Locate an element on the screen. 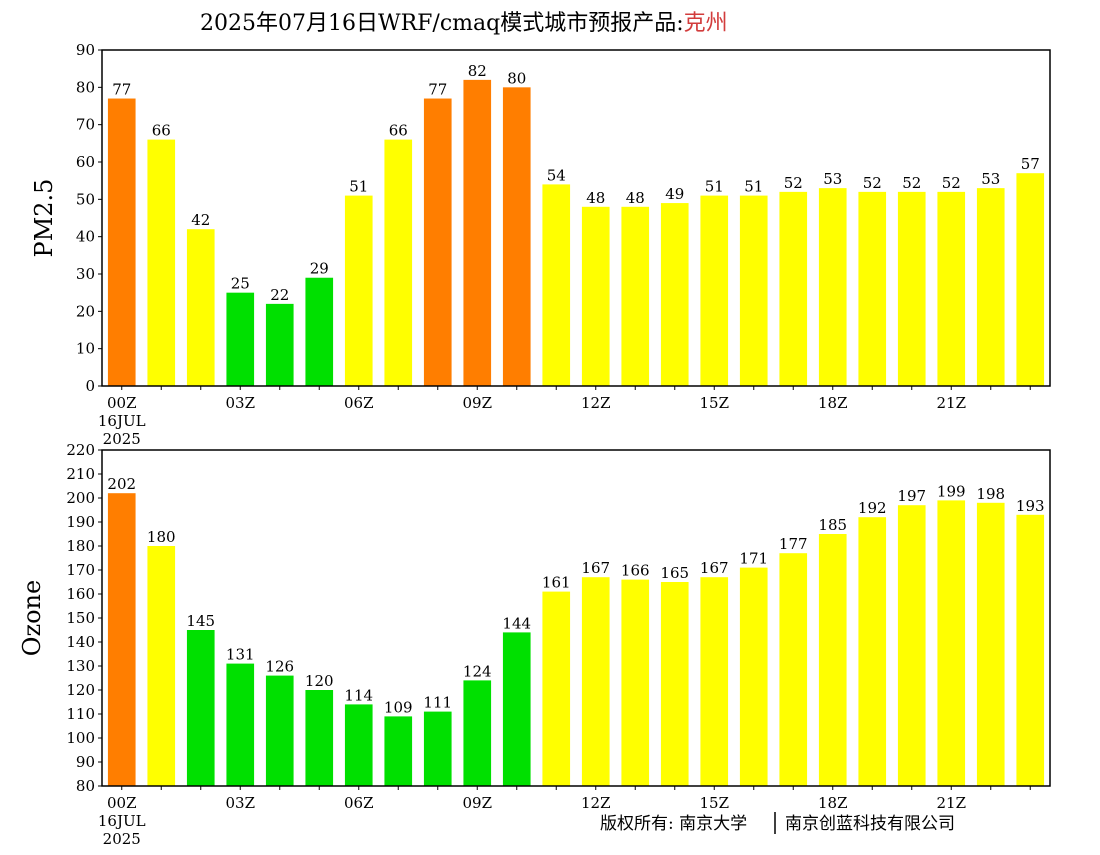  ozone-value-label: 111 is located at coordinates (437, 703).